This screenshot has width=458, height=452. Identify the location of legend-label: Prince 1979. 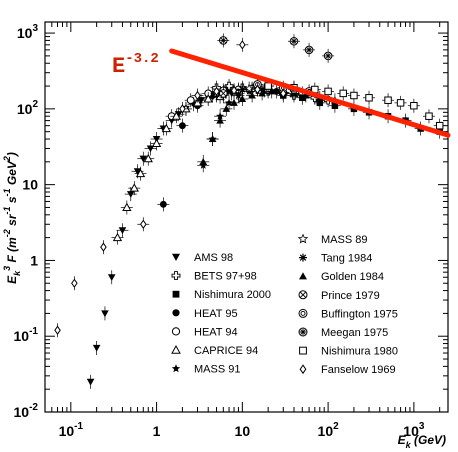
(350, 296).